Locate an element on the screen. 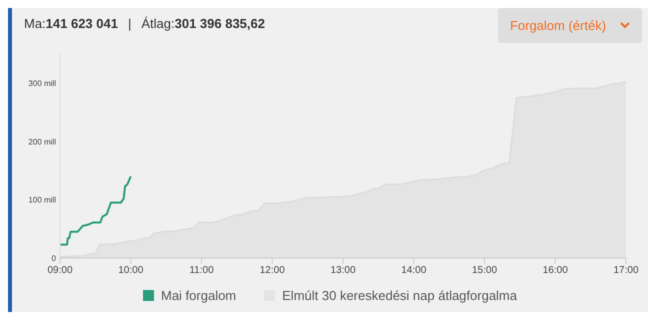  x-tick-label: 16:00 is located at coordinates (555, 270).